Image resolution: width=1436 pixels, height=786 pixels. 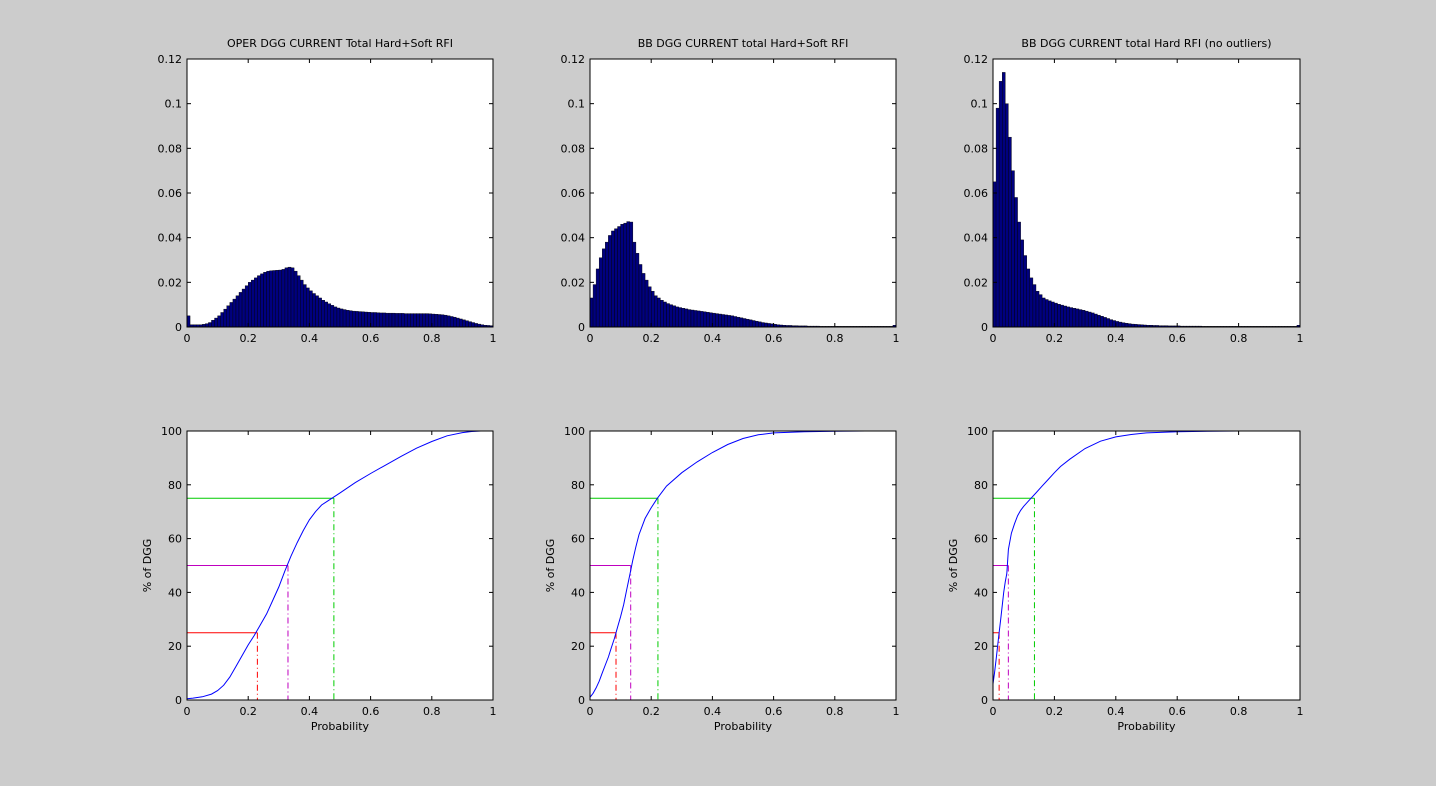 I want to click on y-tick-label: 80, so click(x=578, y=485).